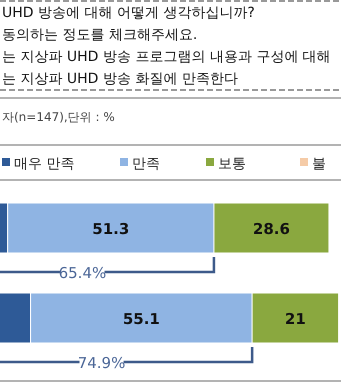 The image size is (341, 383). I want to click on text: 는 지상파 UHD 방송 프로그램의 내용과 구성에 대해, so click(166, 57).